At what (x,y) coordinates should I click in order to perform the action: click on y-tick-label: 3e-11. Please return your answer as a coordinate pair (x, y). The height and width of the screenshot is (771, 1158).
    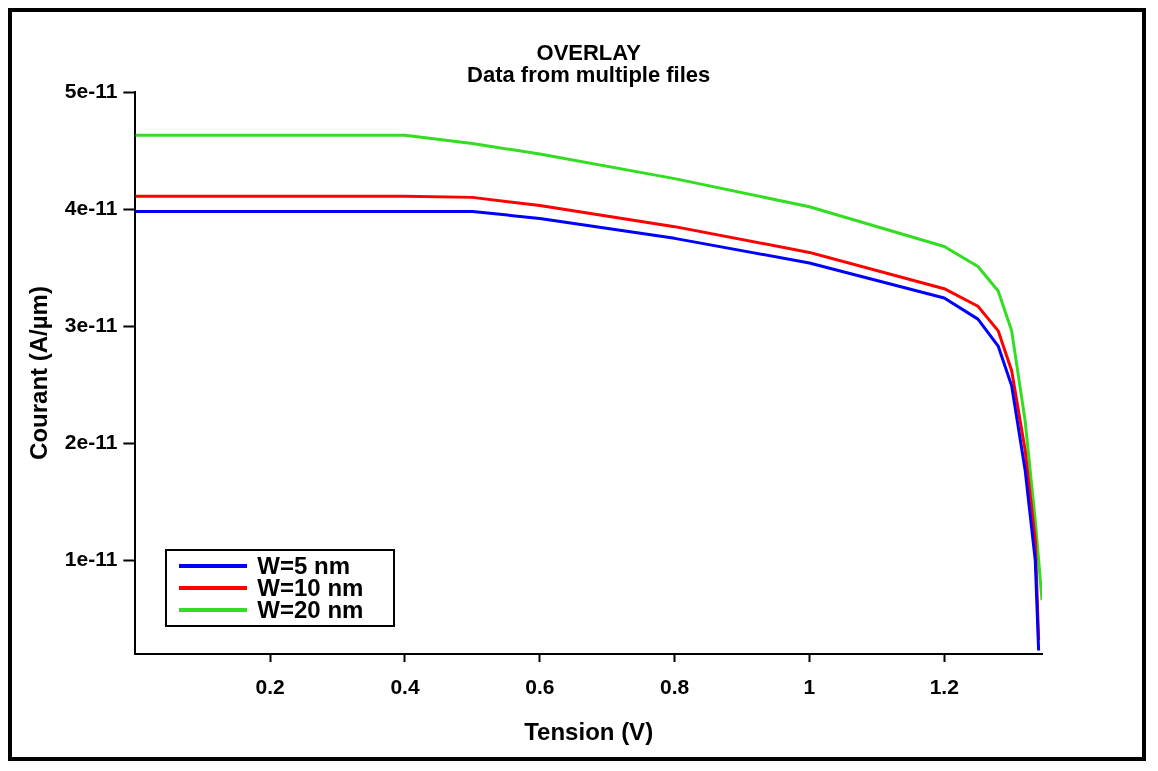
    Looking at the image, I should click on (91, 324).